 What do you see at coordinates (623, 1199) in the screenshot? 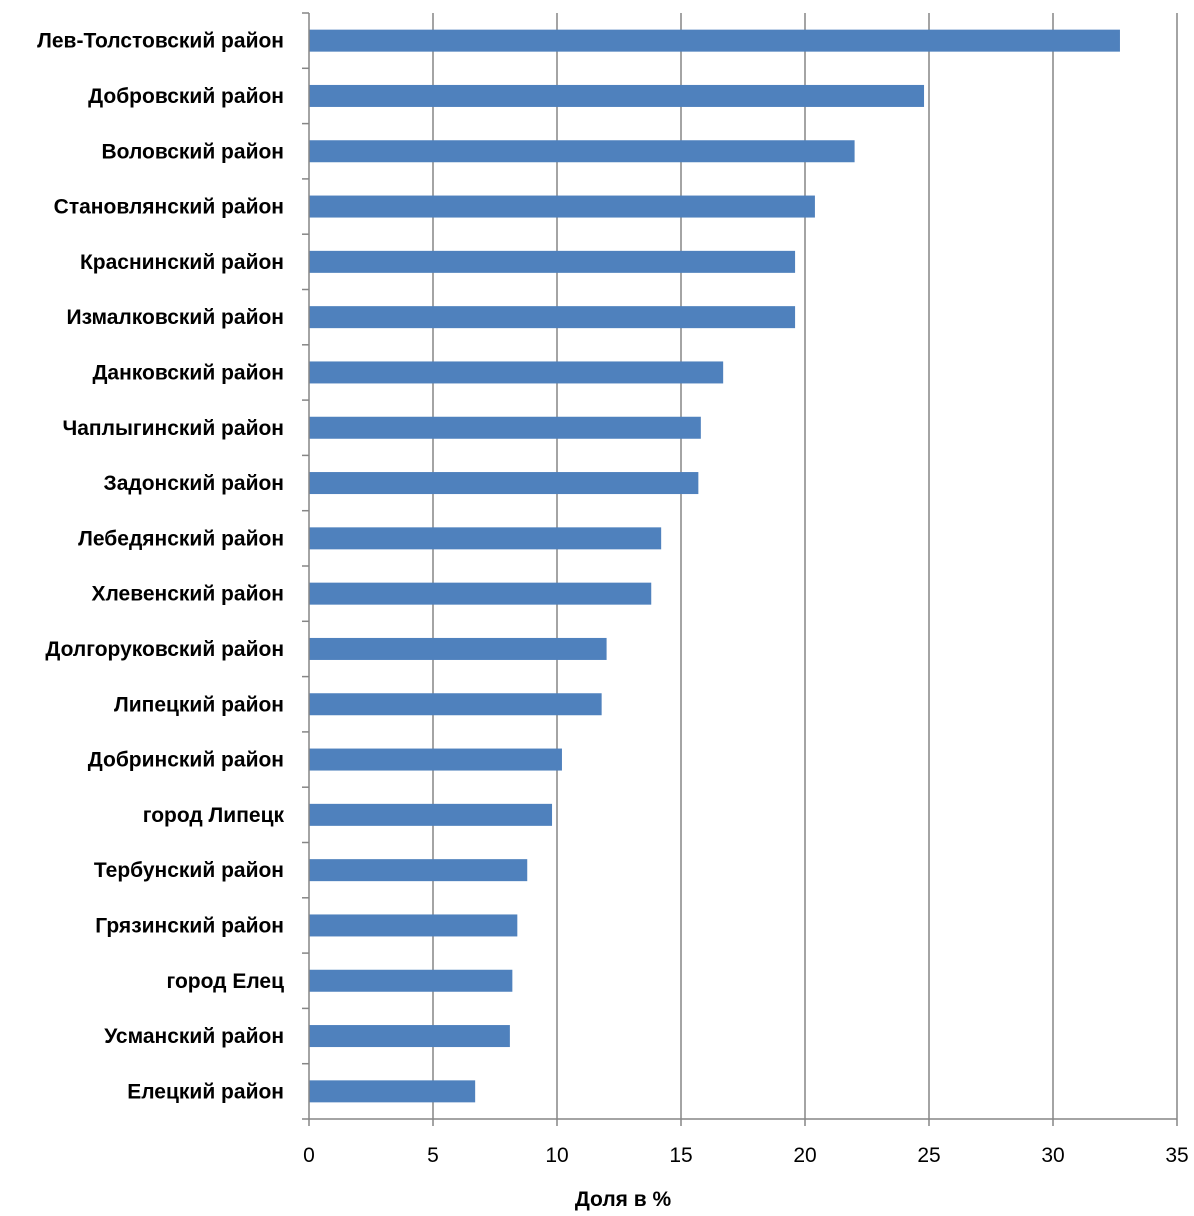
I see `x-axis-title: Доля в %` at bounding box center [623, 1199].